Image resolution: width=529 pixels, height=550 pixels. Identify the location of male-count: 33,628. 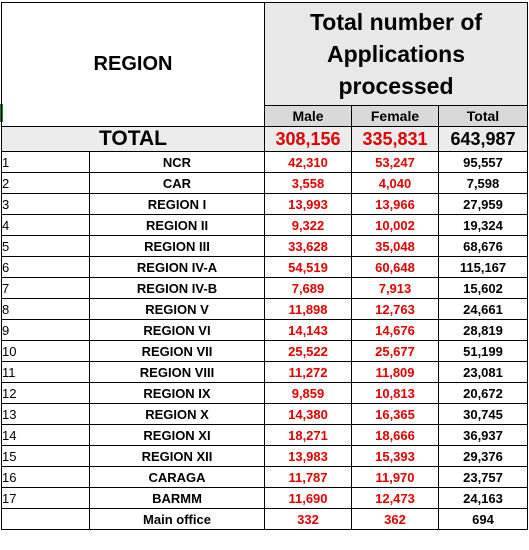
(308, 246).